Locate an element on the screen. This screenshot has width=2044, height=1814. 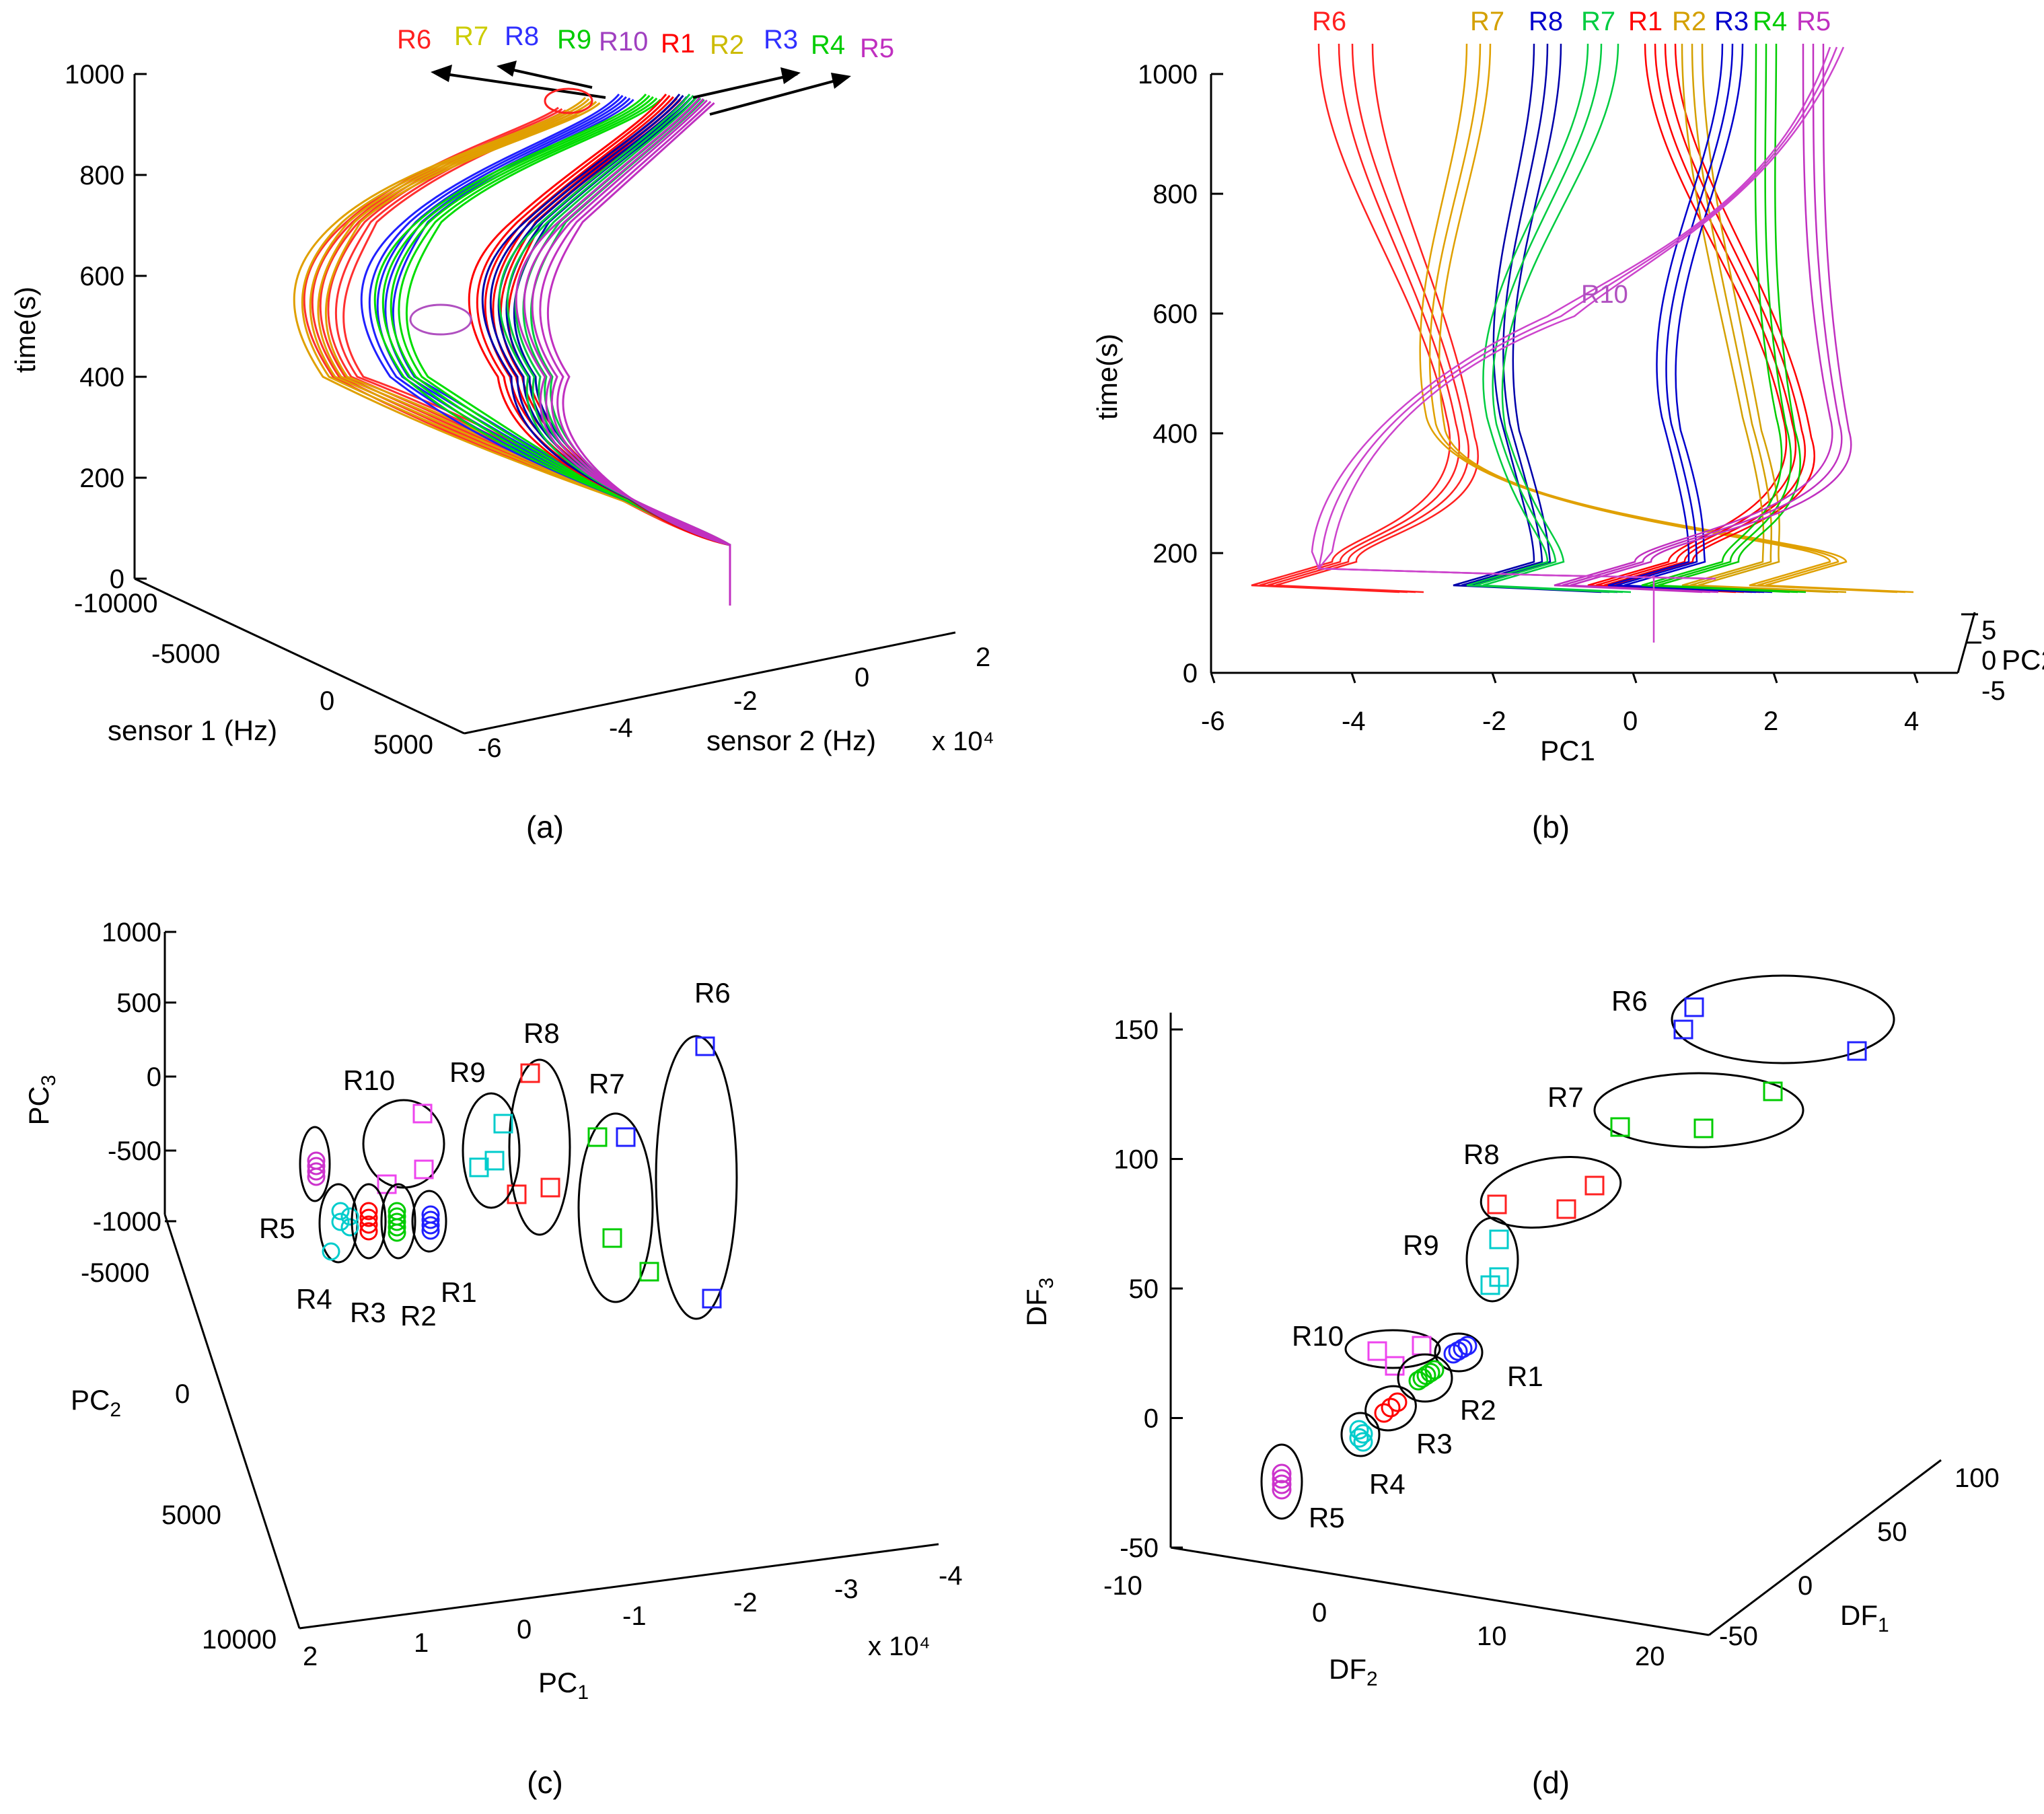
c-label-R3: R3 is located at coordinates (368, 1312).